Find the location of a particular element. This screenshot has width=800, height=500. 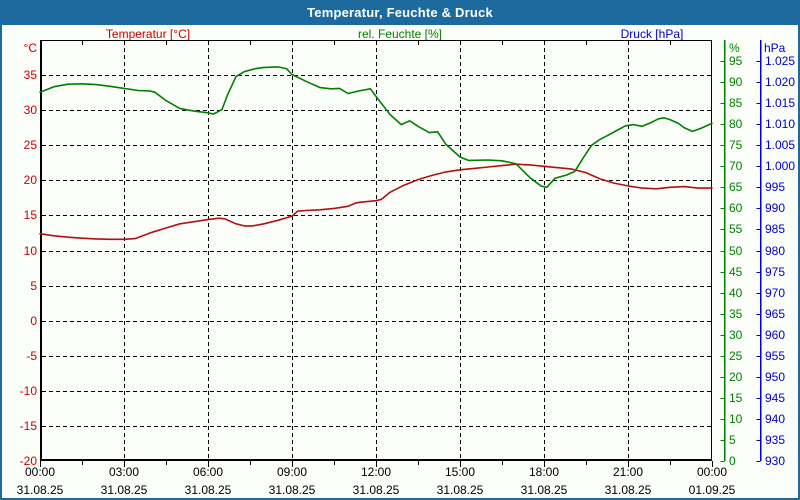

temperature-tick-label: 0 is located at coordinates (33, 321).